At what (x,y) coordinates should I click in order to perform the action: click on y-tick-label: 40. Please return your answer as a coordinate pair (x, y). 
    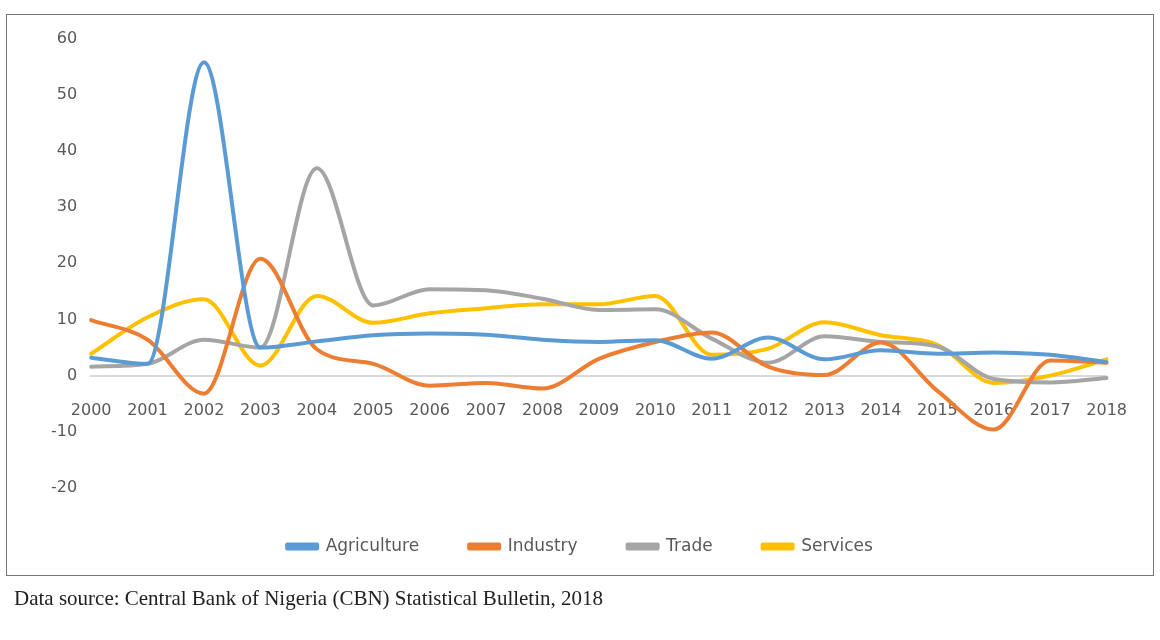
    Looking at the image, I should click on (67, 150).